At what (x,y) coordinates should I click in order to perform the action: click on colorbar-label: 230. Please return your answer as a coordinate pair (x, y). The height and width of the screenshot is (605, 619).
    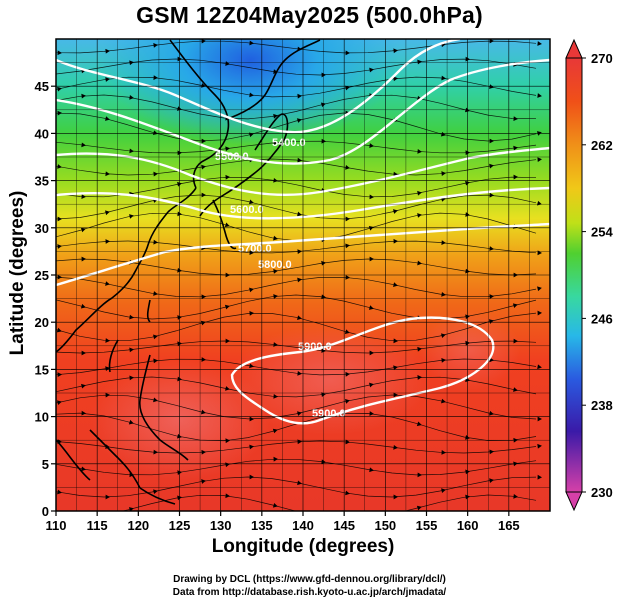
    Looking at the image, I should click on (602, 492).